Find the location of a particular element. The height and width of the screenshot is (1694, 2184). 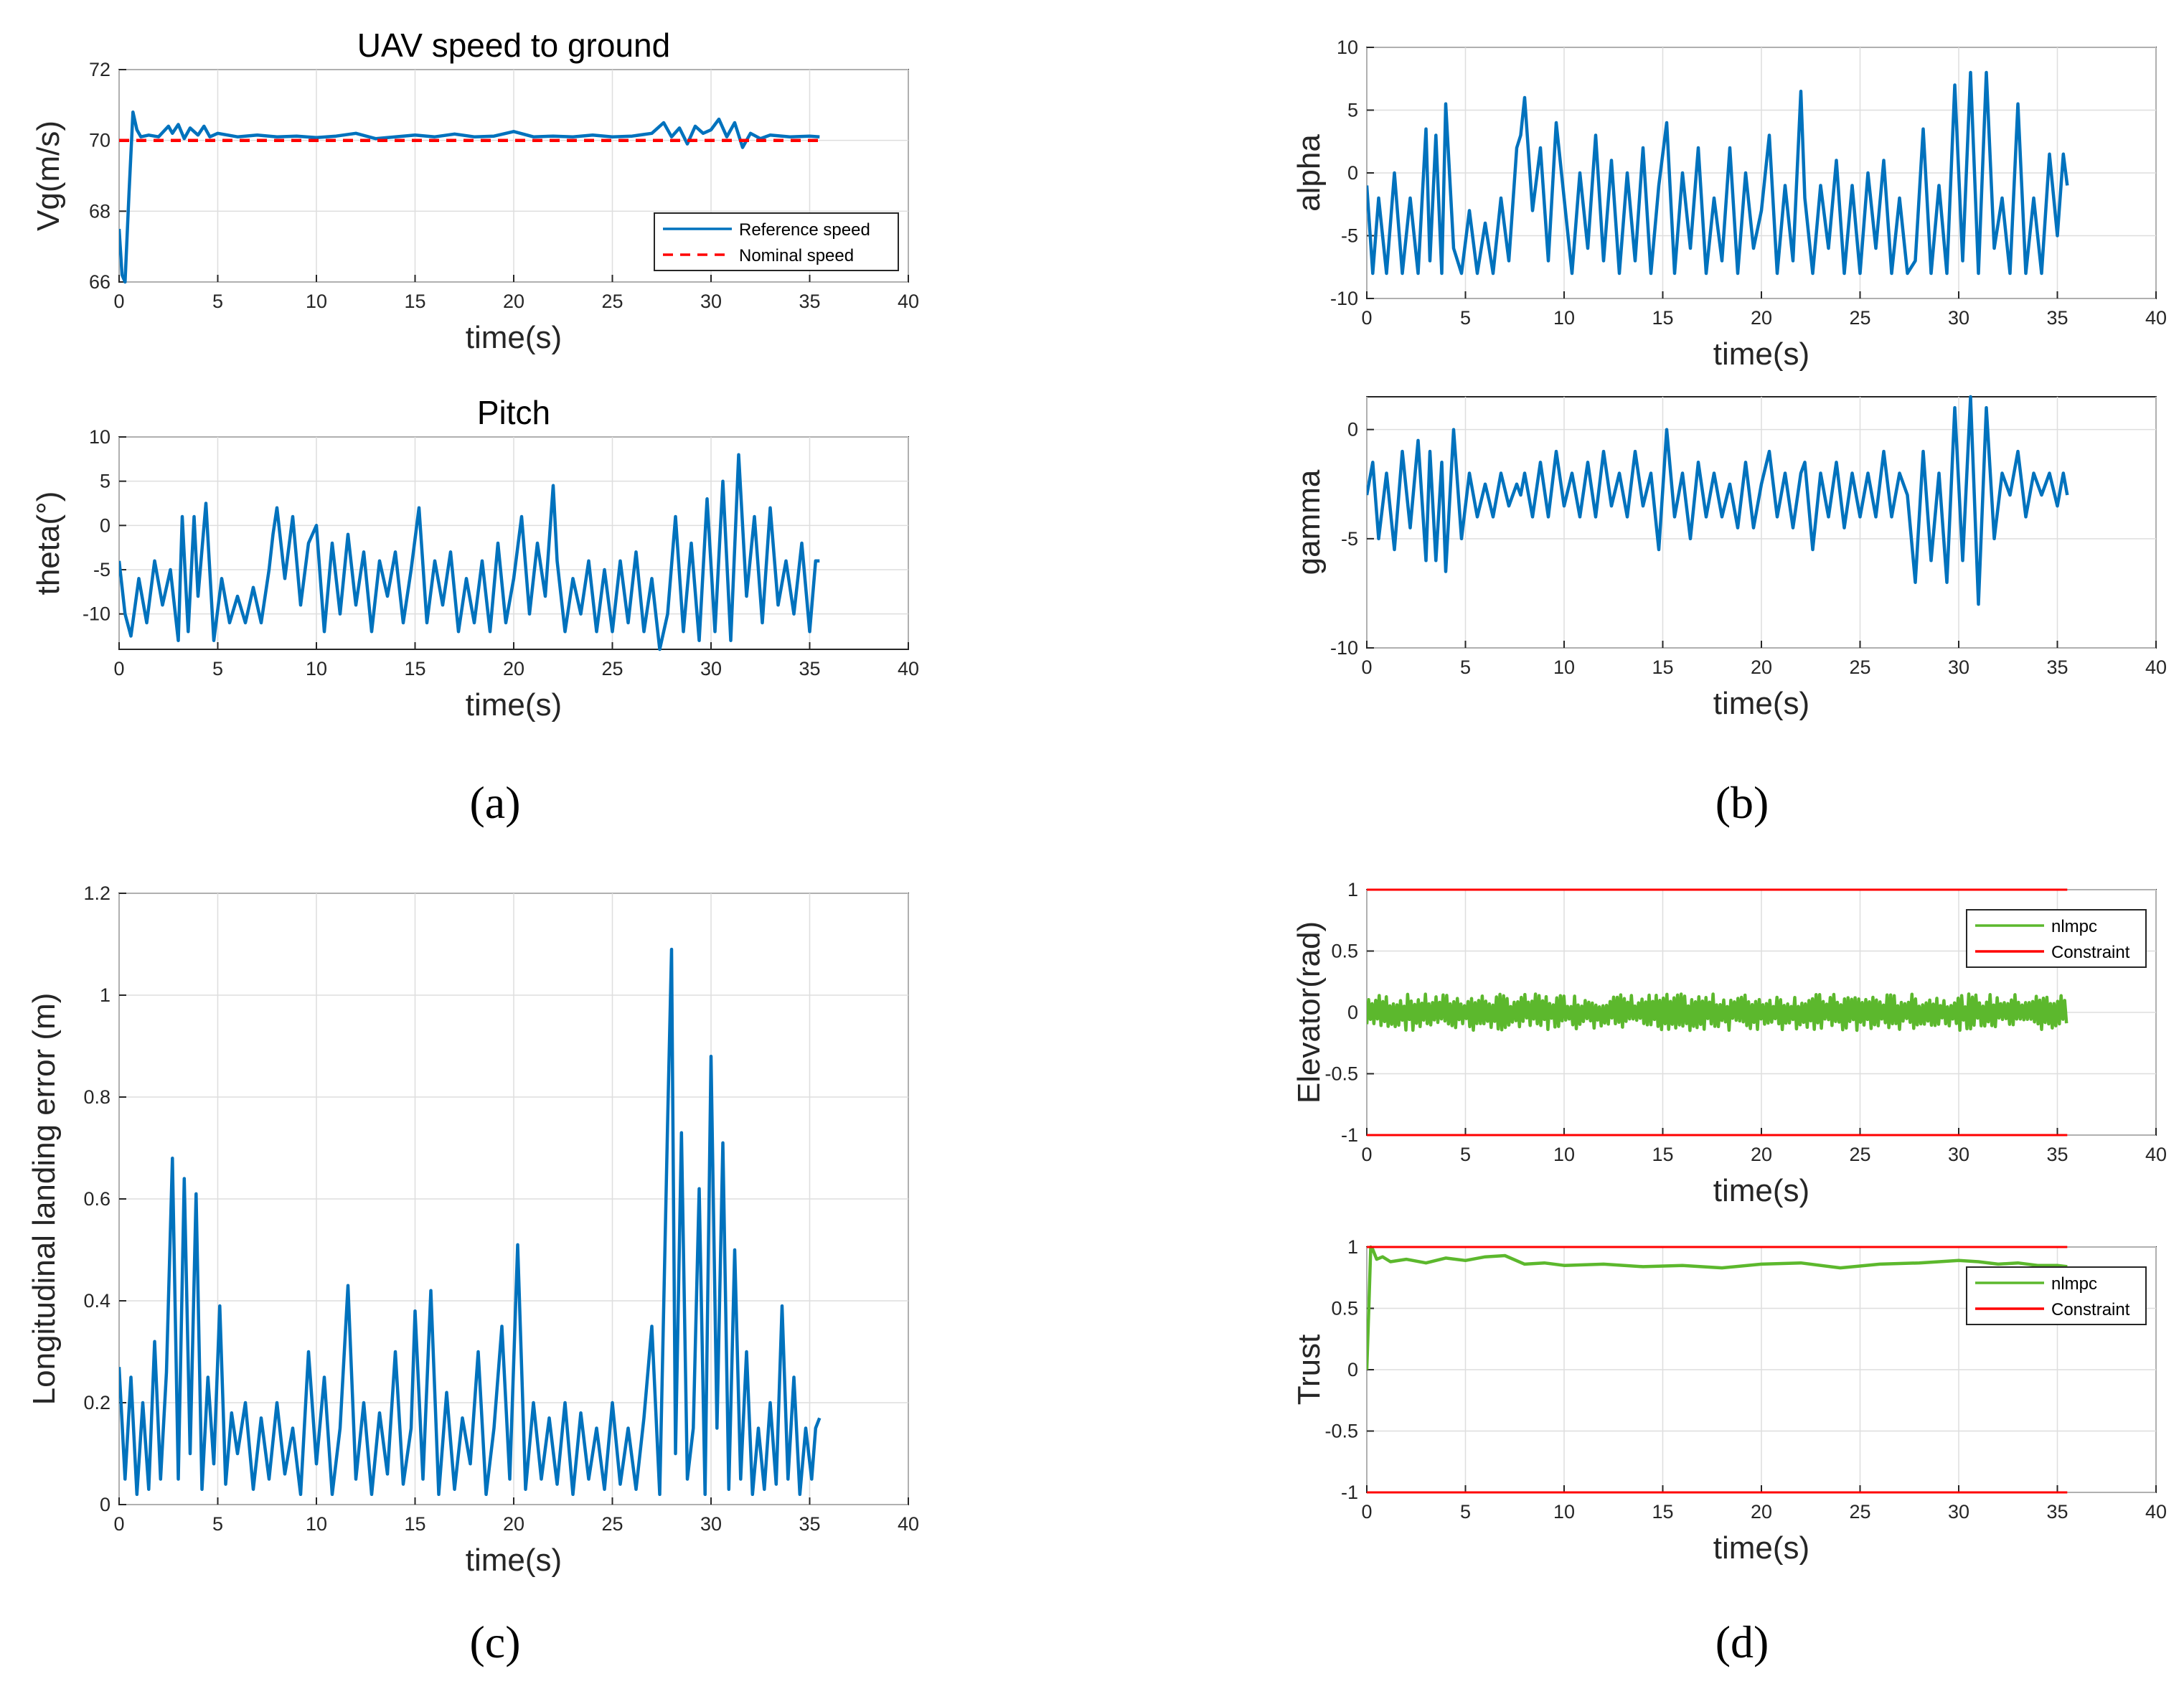

alpha-ytick-label: 5 is located at coordinates (1352, 110).